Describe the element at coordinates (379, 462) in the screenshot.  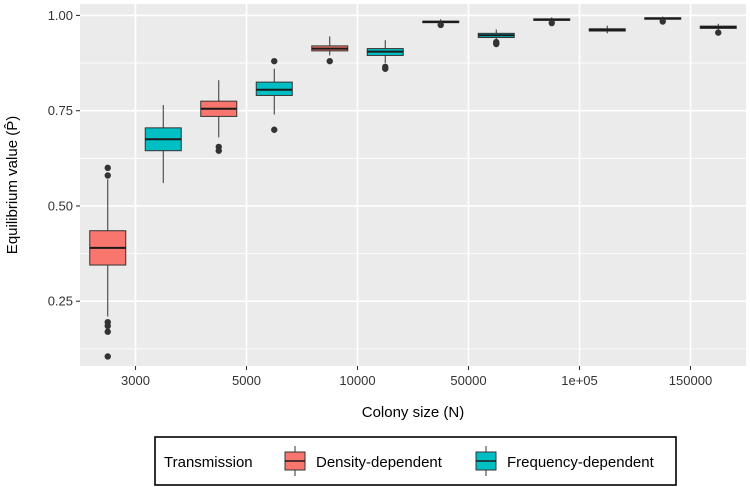
I see `legend-label: Density-dependent` at that location.